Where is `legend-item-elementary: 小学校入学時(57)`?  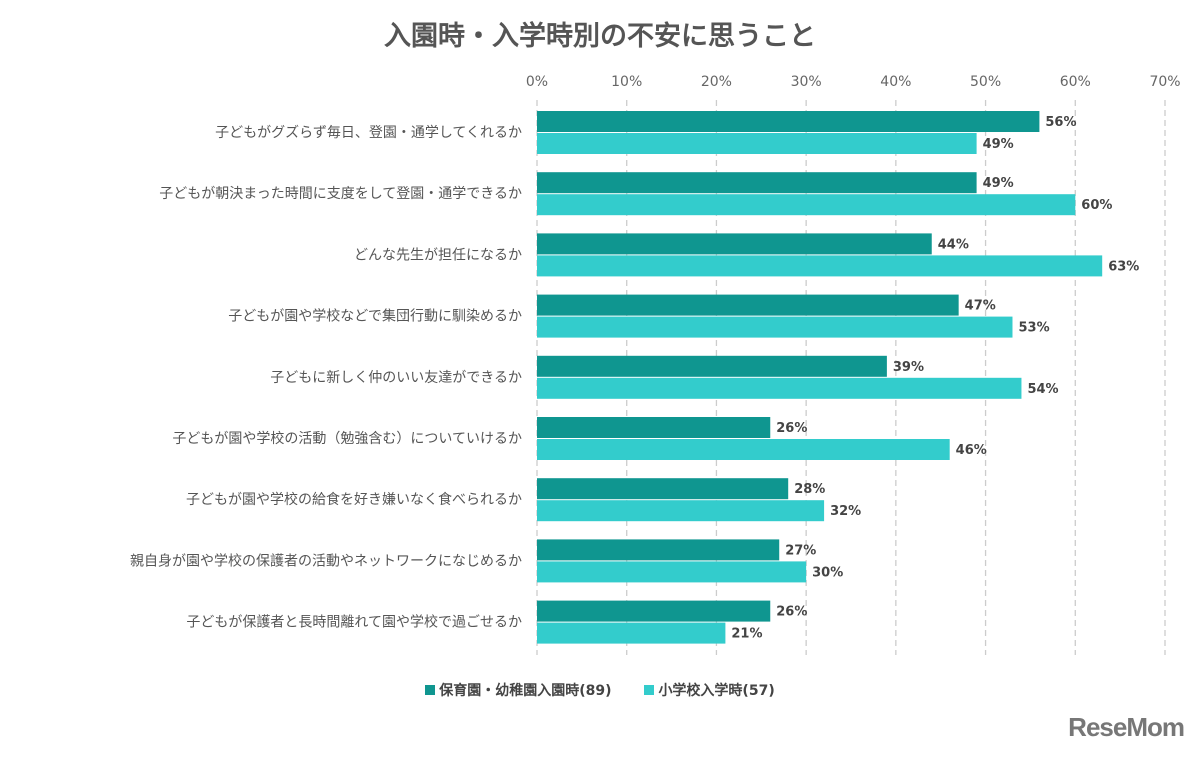 legend-item-elementary: 小学校入学時(57) is located at coordinates (709, 690).